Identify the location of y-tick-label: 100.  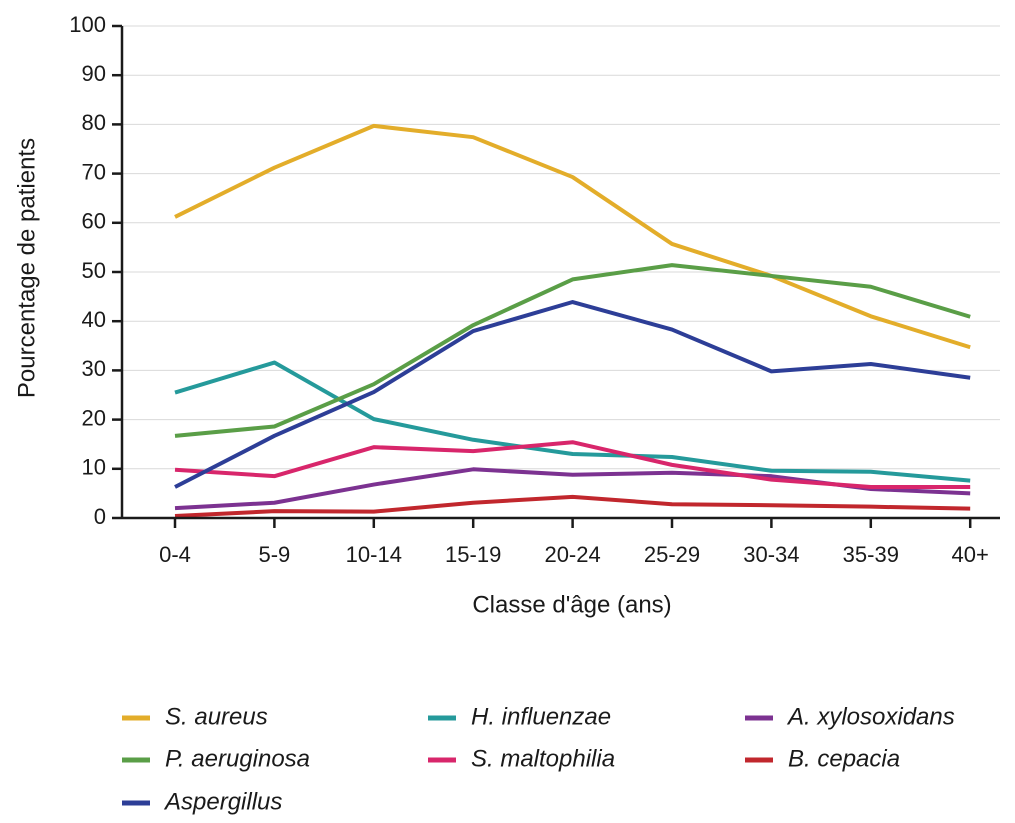
(87, 24).